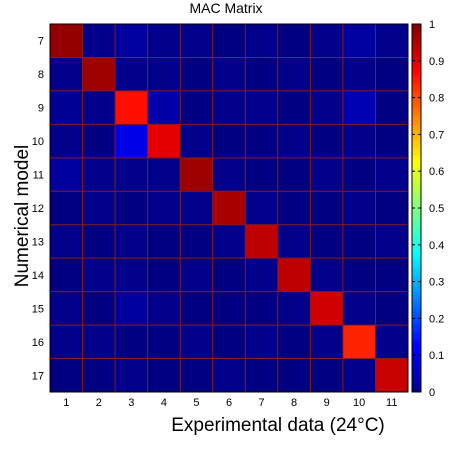  What do you see at coordinates (436, 99) in the screenshot?
I see `colorbar-tick-label: 0.8` at bounding box center [436, 99].